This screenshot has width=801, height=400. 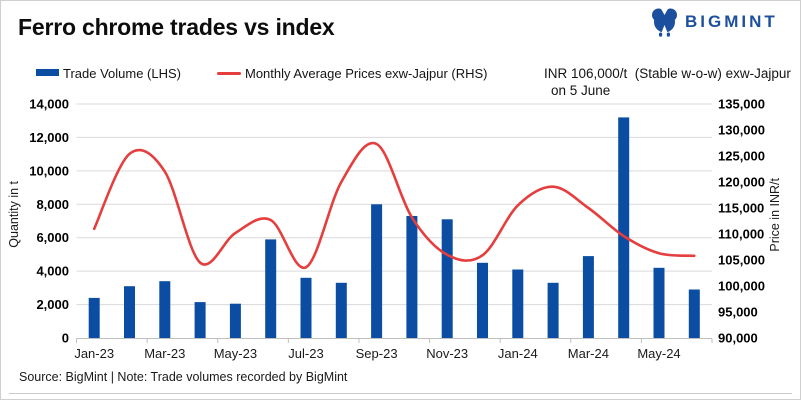 I want to click on x-axis-label: May-23, so click(x=235, y=353).